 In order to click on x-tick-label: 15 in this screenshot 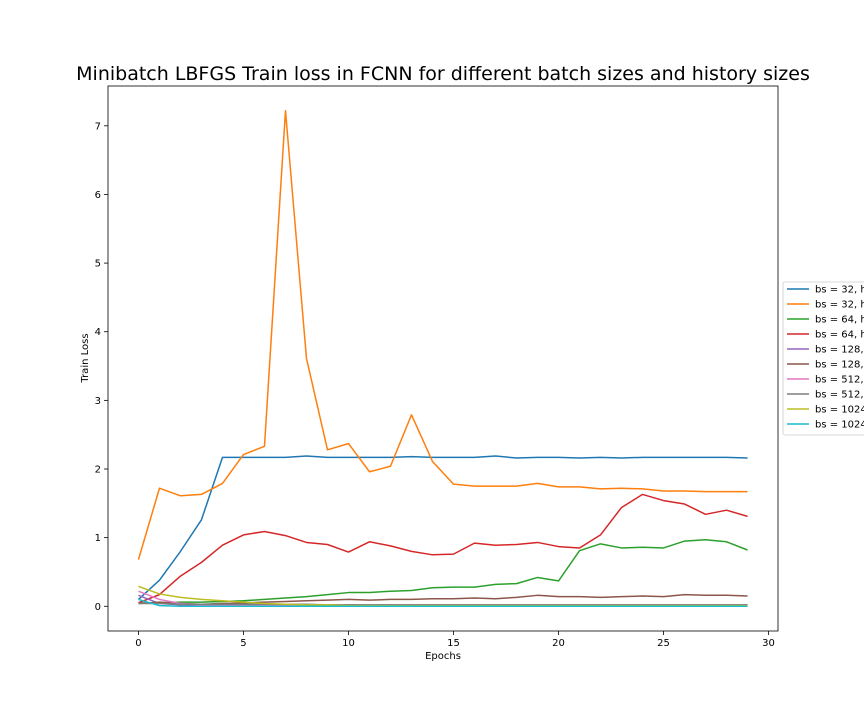, I will do `click(453, 643)`.